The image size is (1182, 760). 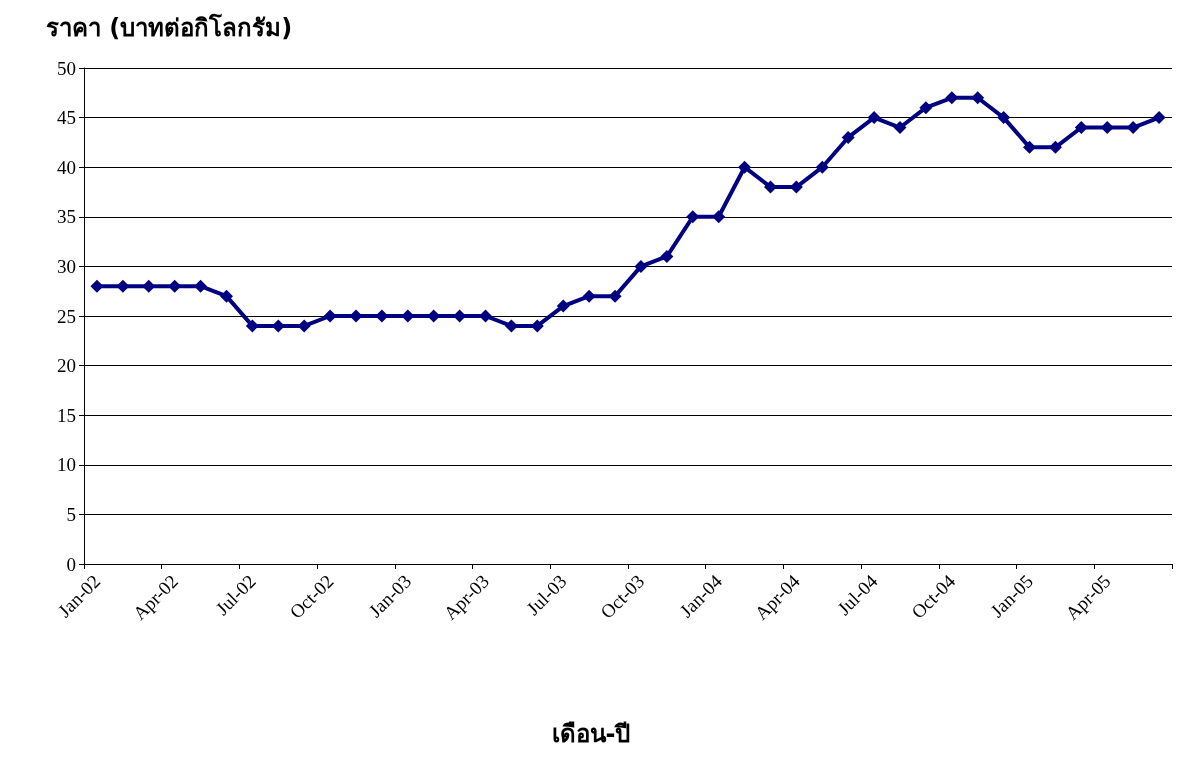 What do you see at coordinates (71, 564) in the screenshot?
I see `y-tick-label: 0` at bounding box center [71, 564].